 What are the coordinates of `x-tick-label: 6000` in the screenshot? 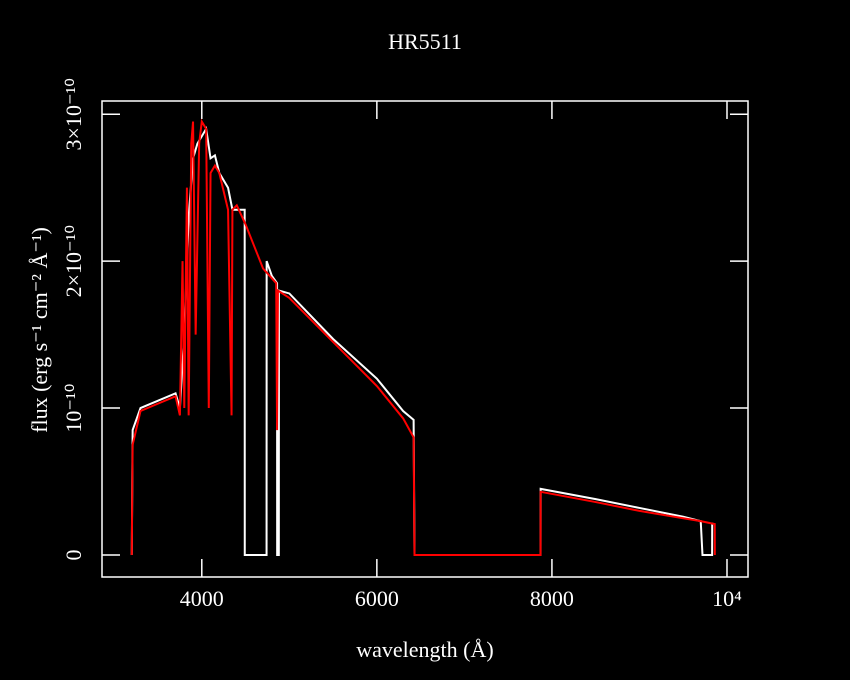 It's located at (377, 598).